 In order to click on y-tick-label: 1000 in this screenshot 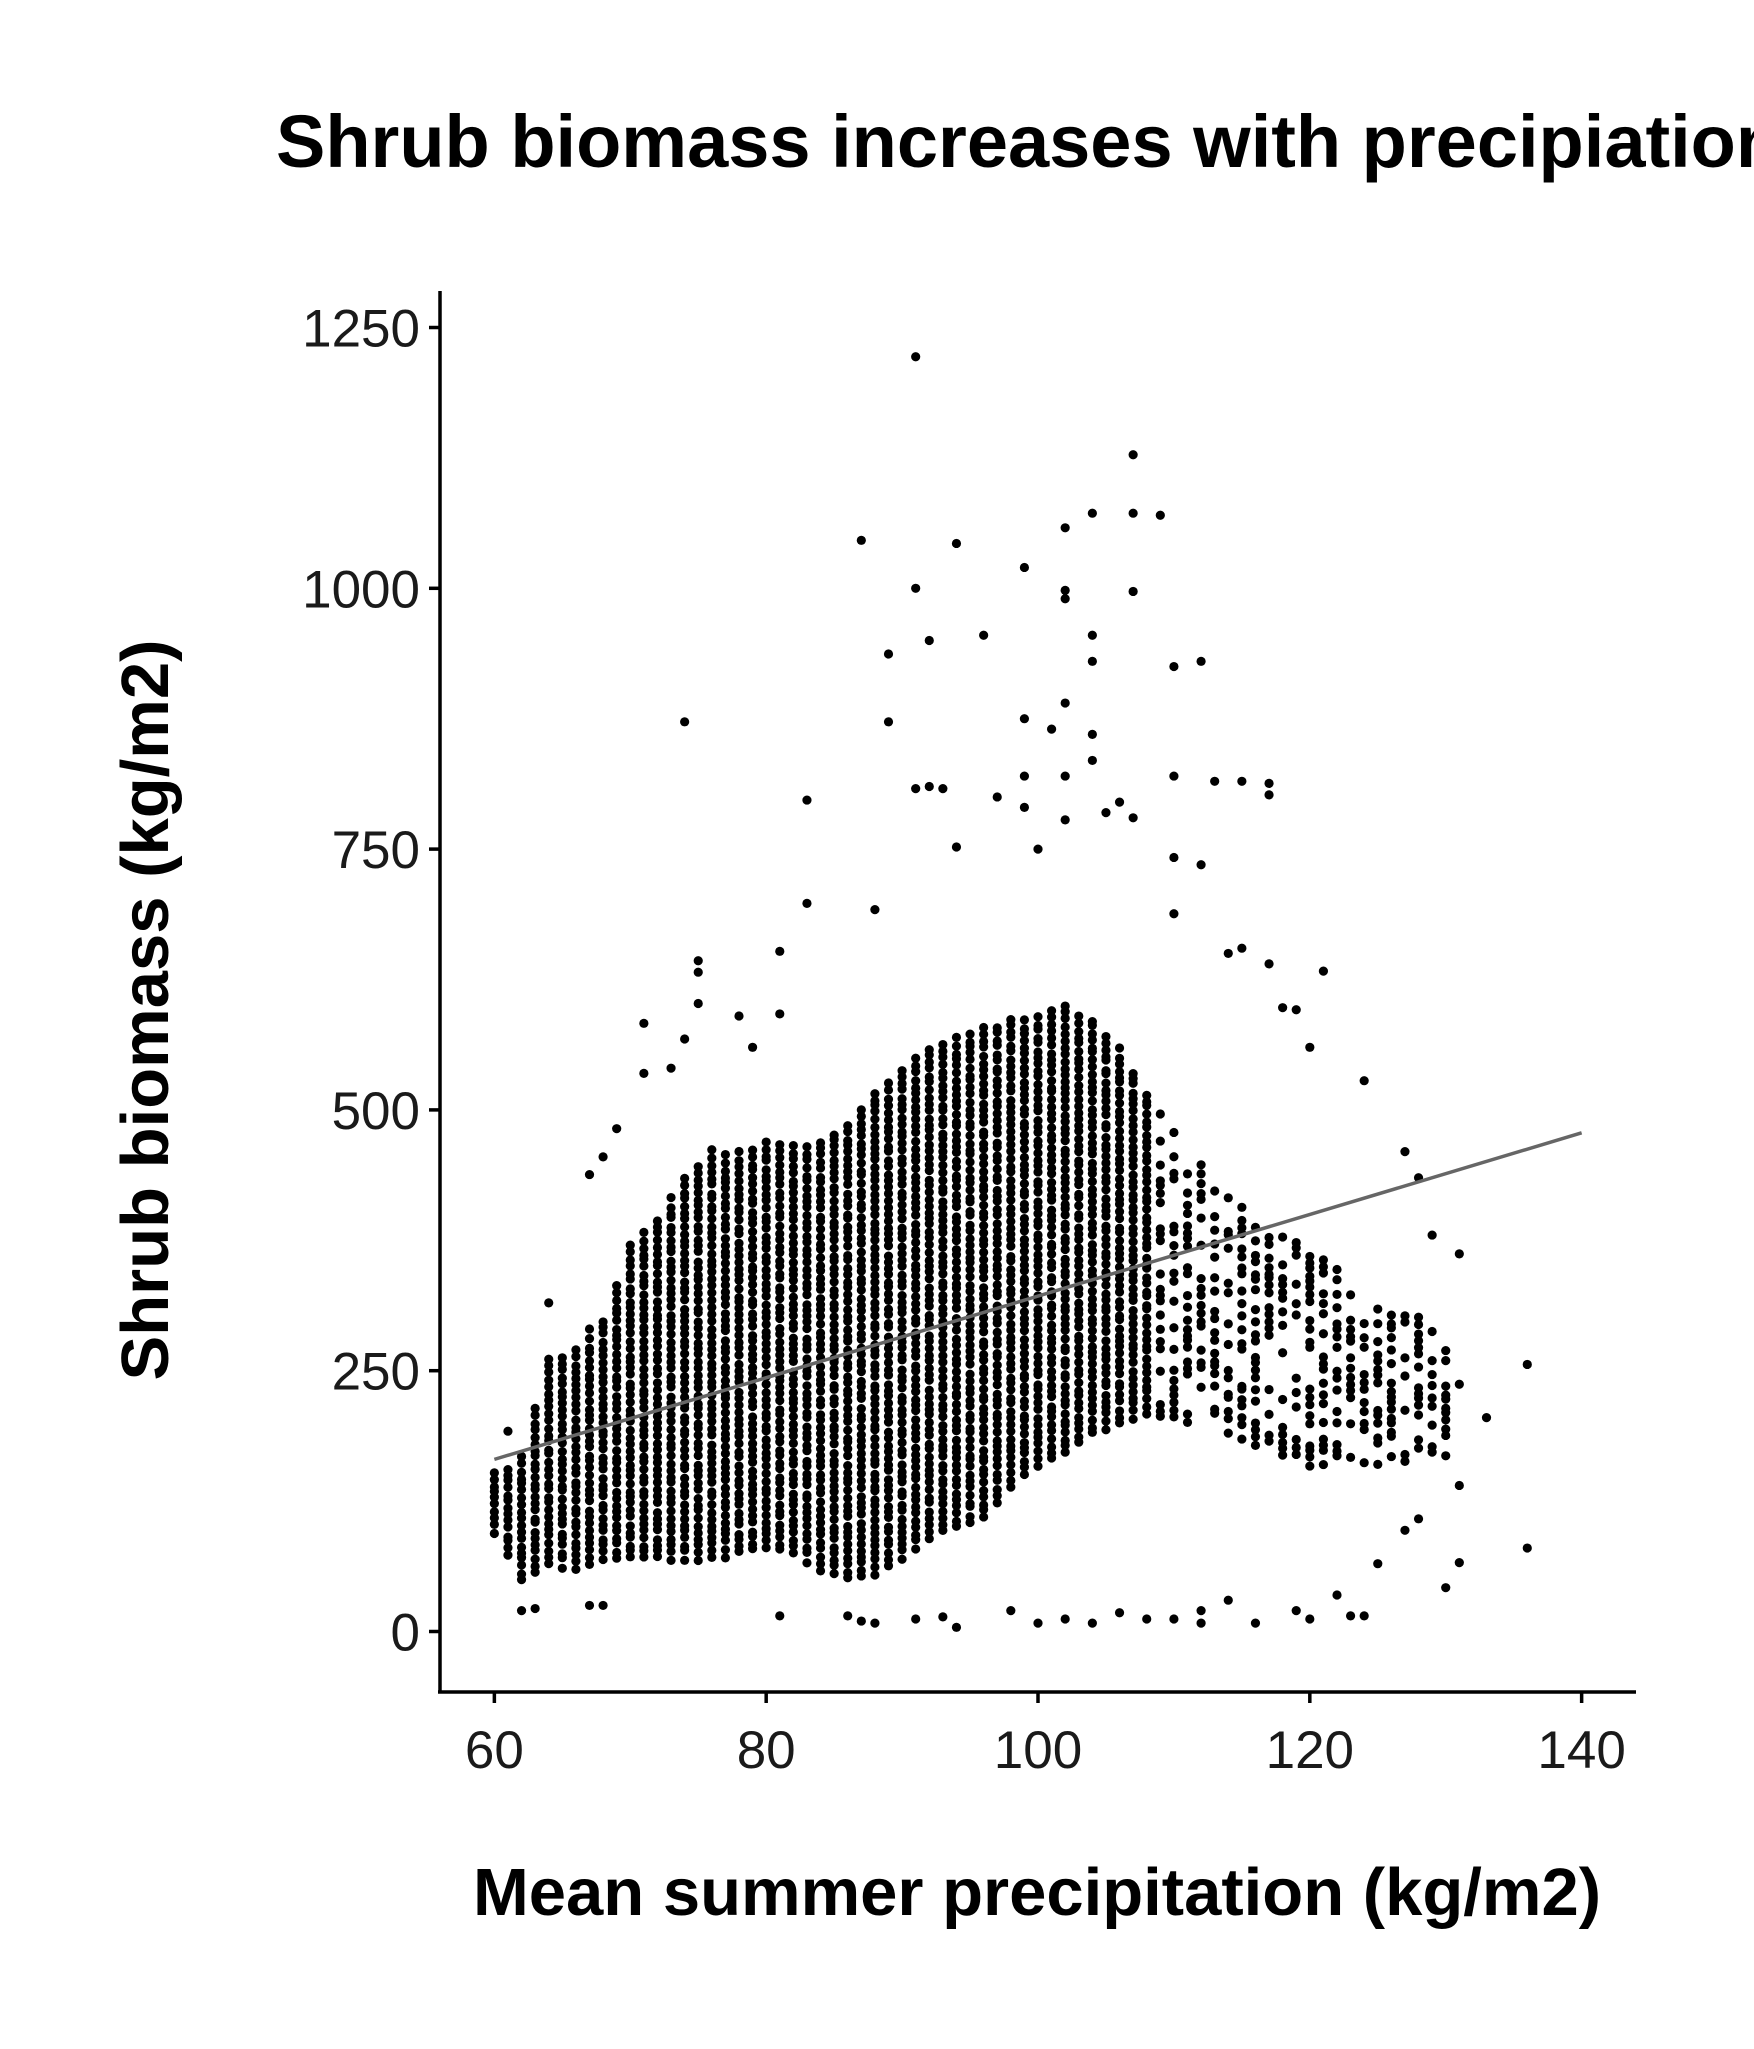, I will do `click(361, 589)`.